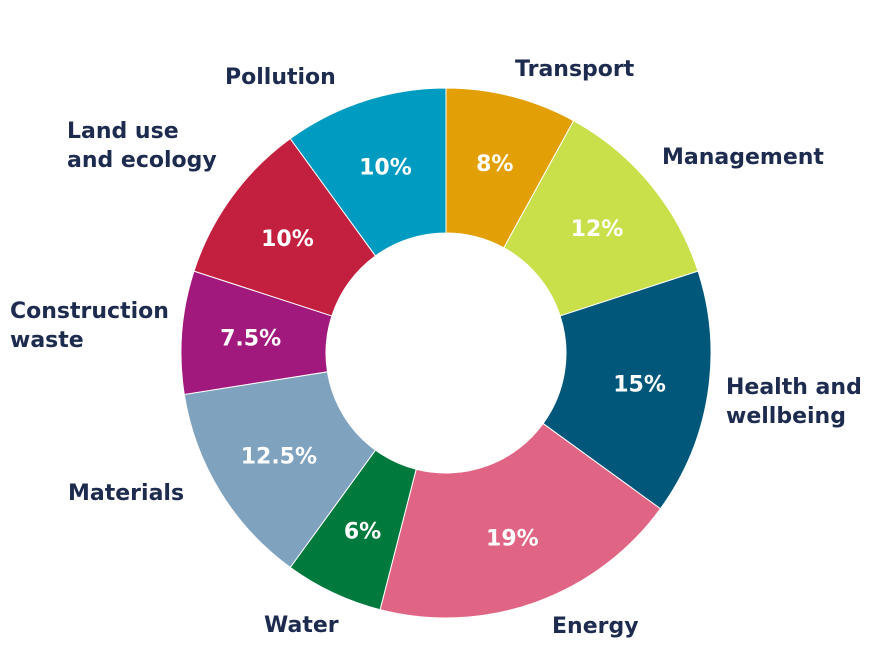 The height and width of the screenshot is (667, 888). I want to click on category-label-line: Construction, so click(89, 311).